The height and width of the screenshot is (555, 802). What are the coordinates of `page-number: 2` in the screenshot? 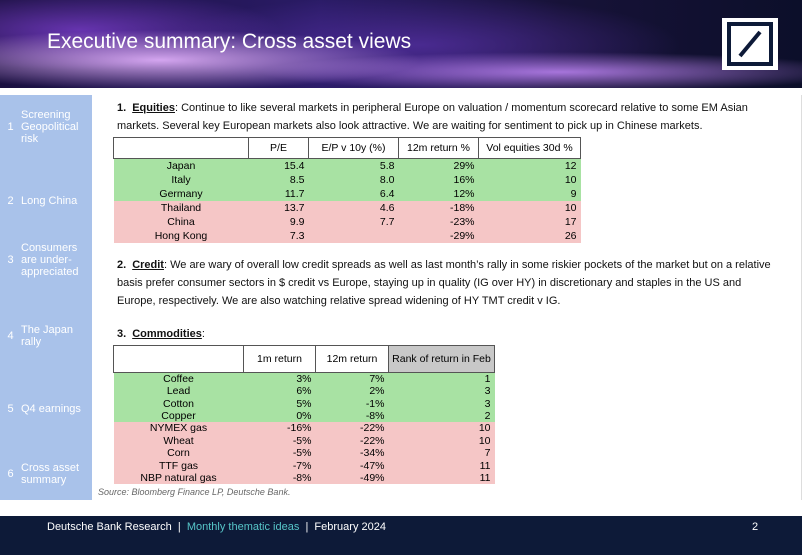 It's located at (755, 527).